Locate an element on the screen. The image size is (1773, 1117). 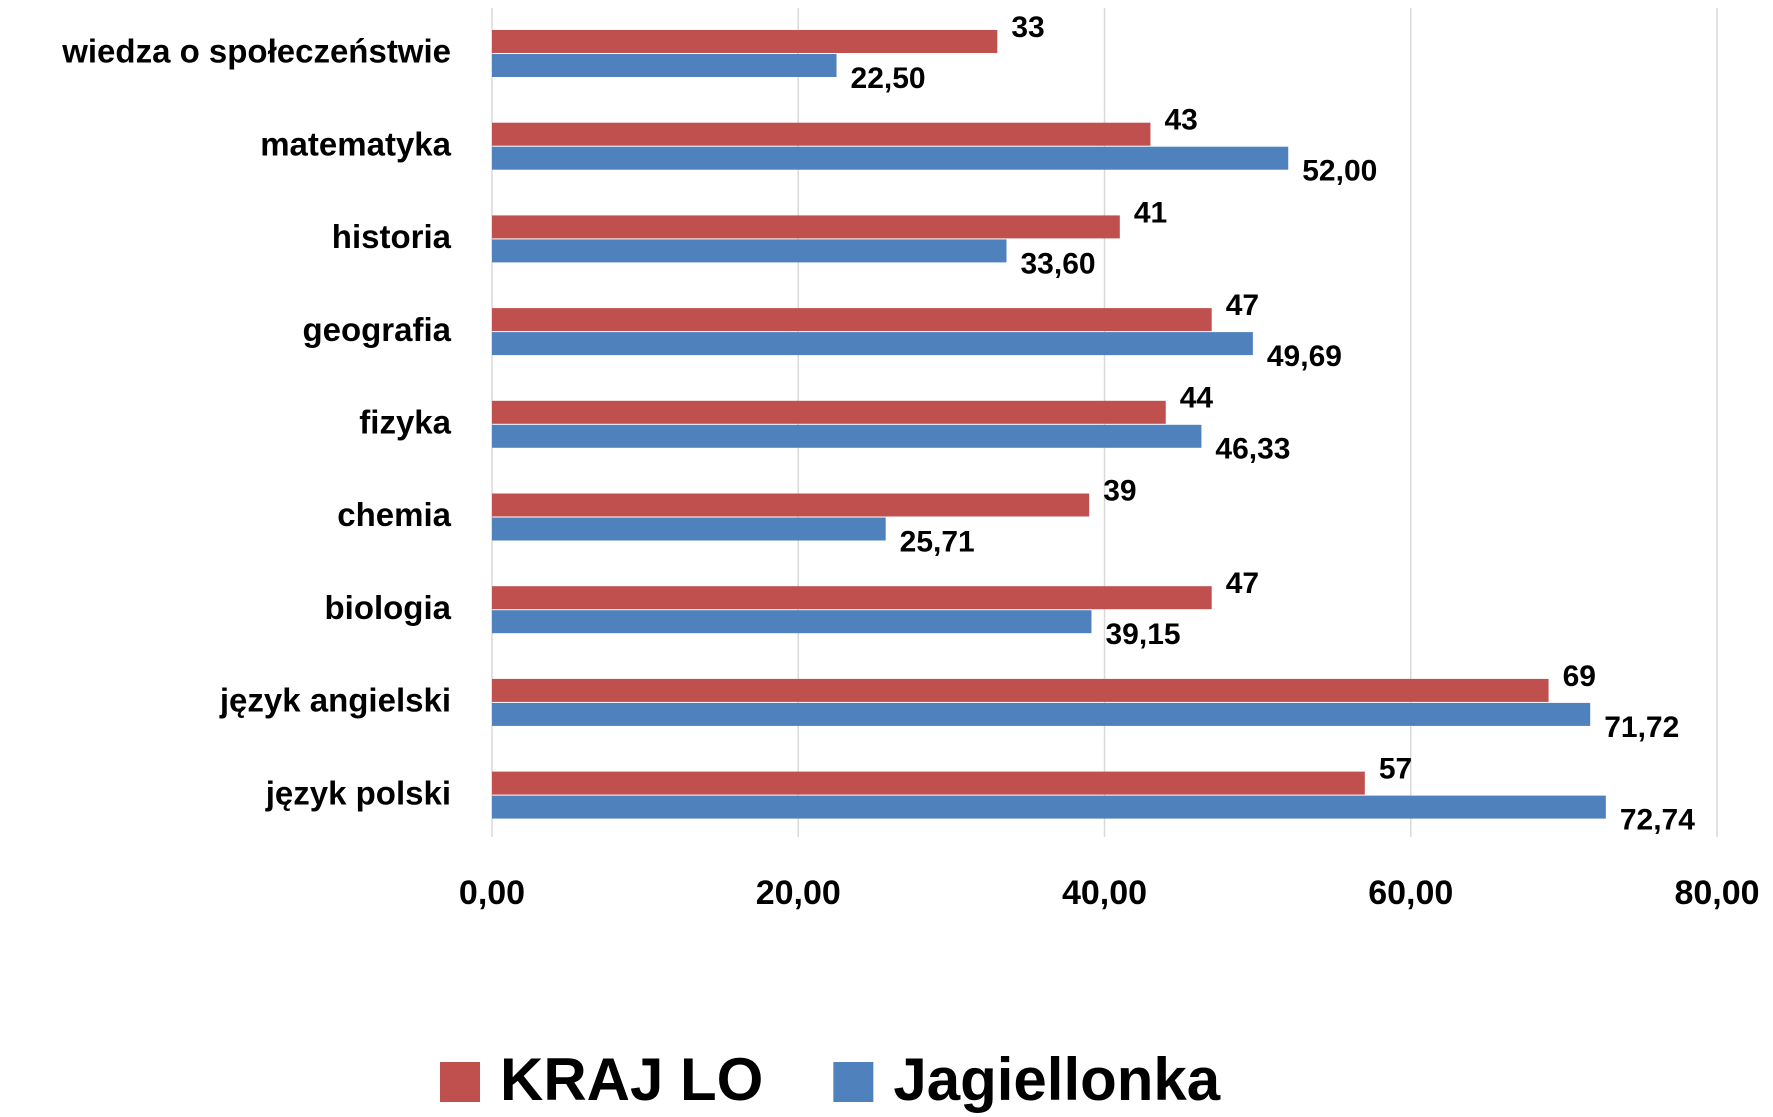
x-tick-label: 20,00 is located at coordinates (798, 893).